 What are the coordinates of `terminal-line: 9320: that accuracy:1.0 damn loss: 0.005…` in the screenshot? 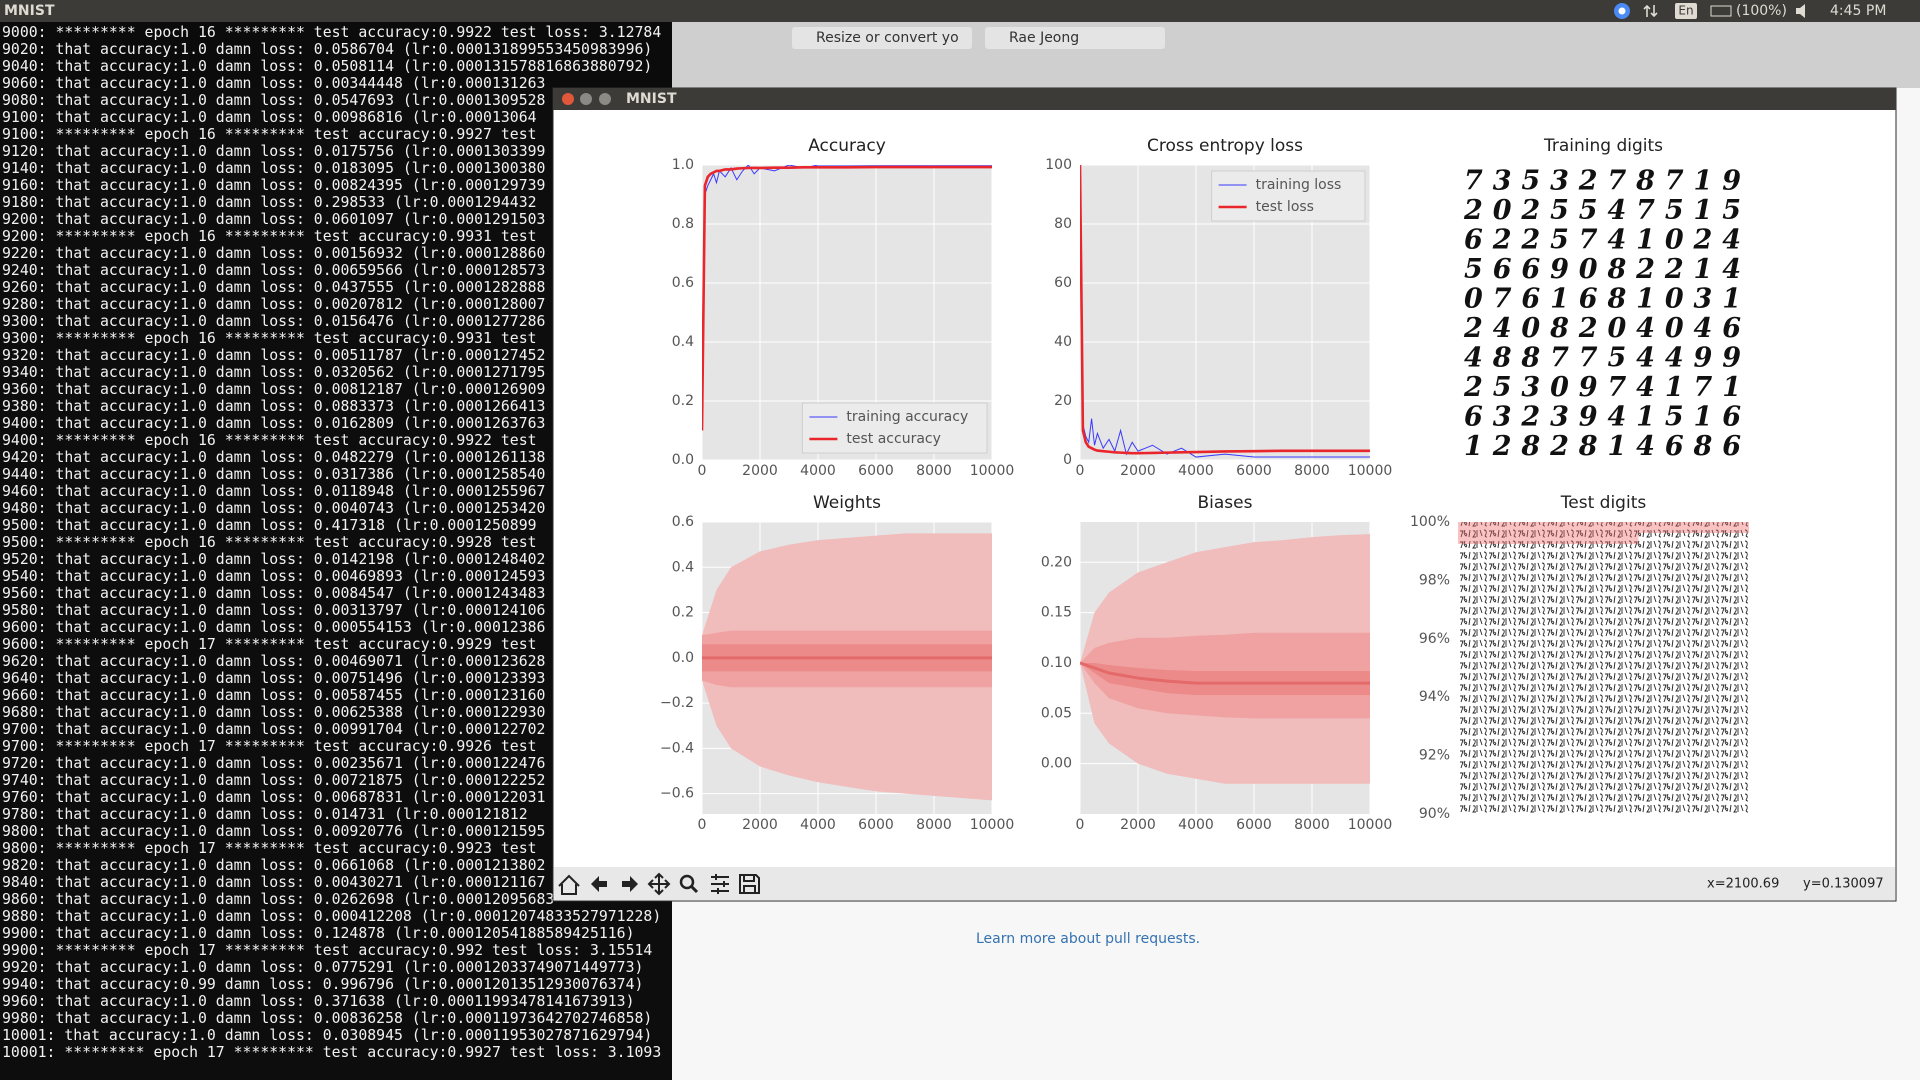 It's located at (273, 355).